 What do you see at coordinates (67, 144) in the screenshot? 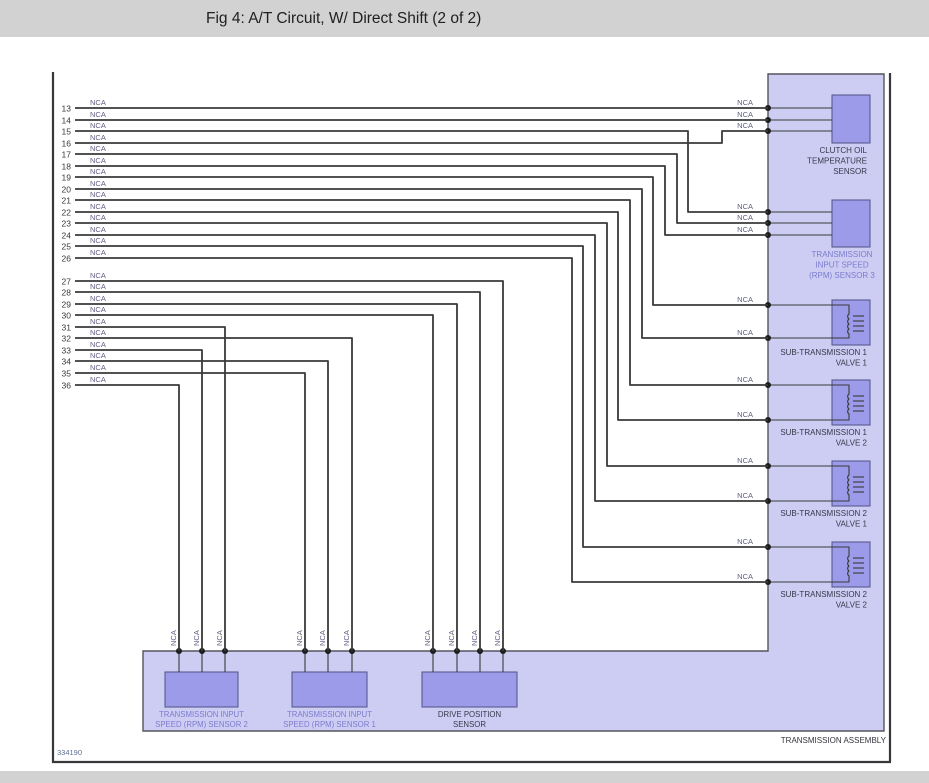
I see `pin-number-16: 16` at bounding box center [67, 144].